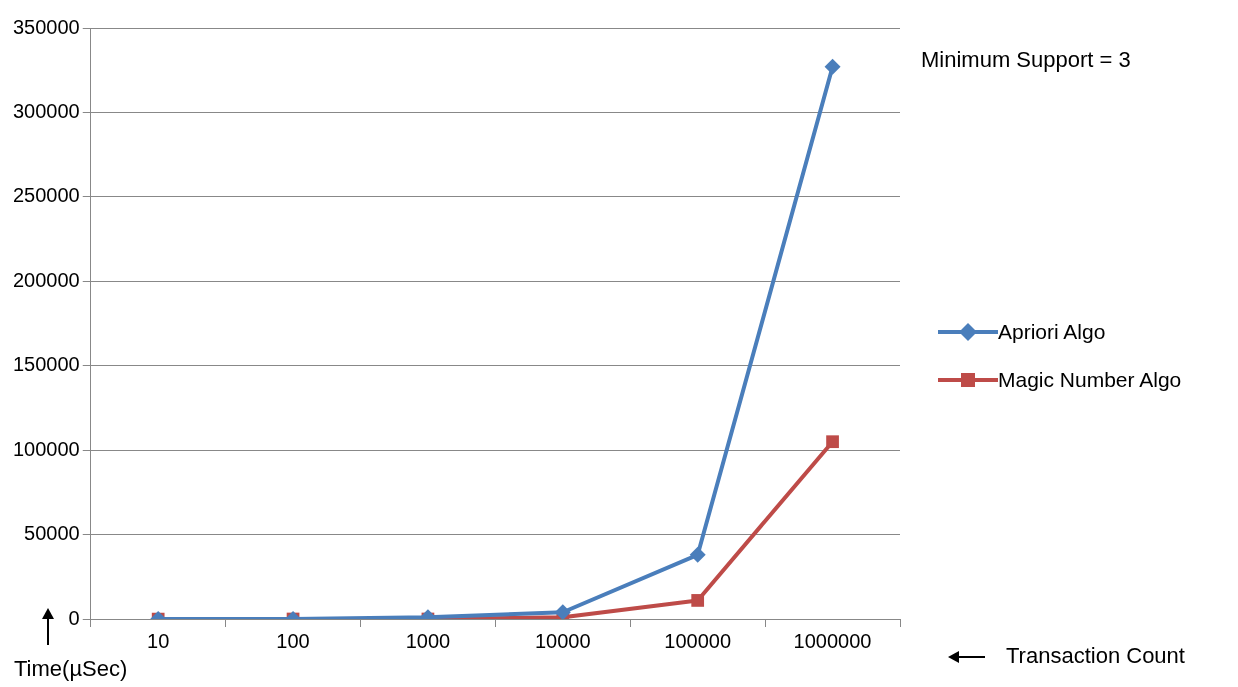  What do you see at coordinates (1090, 380) in the screenshot?
I see `legend-label: Magic Number Algo` at bounding box center [1090, 380].